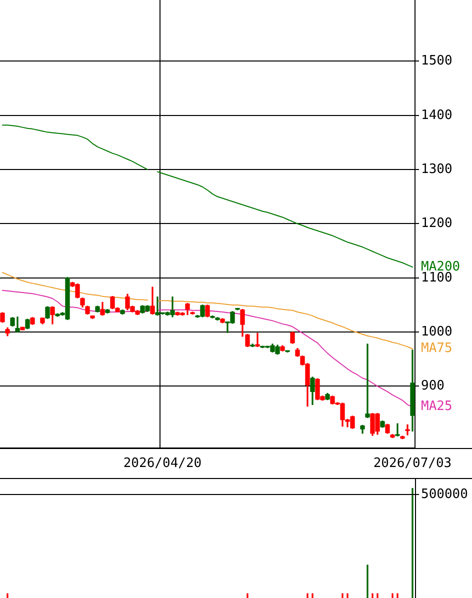  What do you see at coordinates (432, 386) in the screenshot?
I see `y-tick-label: 900` at bounding box center [432, 386].